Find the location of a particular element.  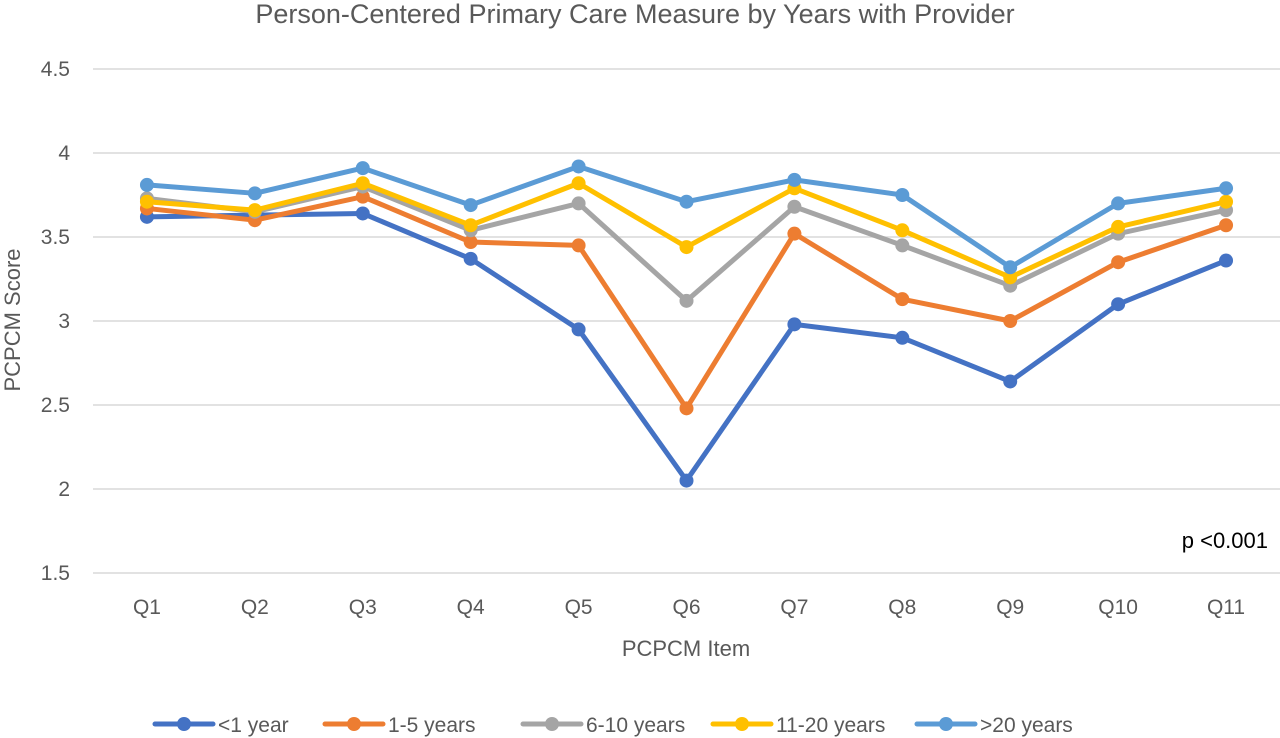

y-axis-ticks: 1.5 2 2.5 3 3.5 4 4.5 is located at coordinates (56, 321).